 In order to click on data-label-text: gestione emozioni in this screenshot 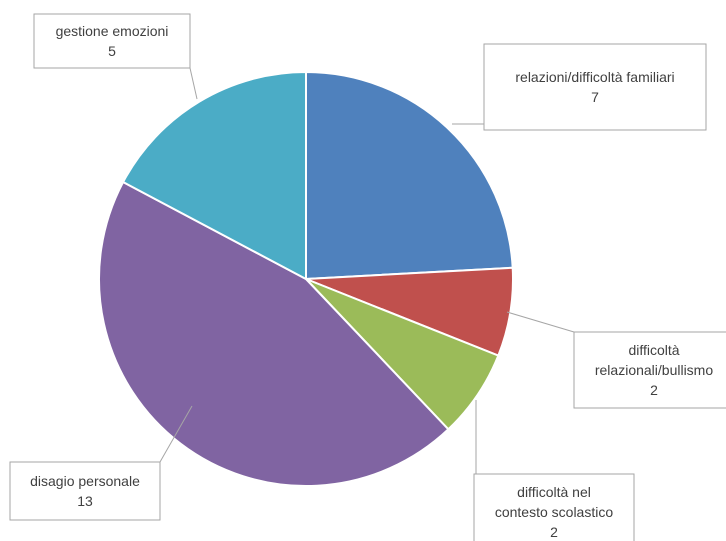, I will do `click(112, 31)`.